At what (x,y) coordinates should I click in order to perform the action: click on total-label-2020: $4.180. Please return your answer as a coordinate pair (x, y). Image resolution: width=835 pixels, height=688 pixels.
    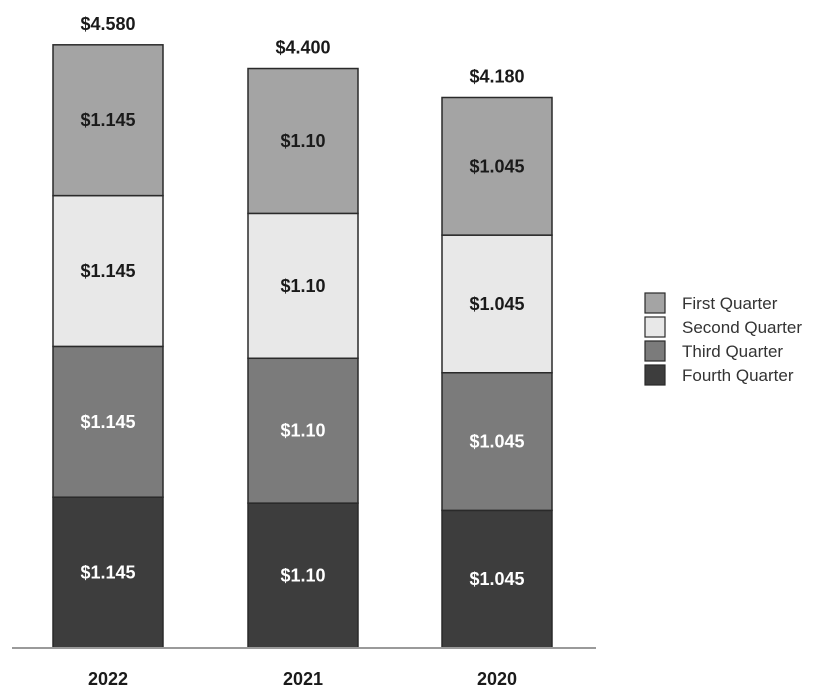
    Looking at the image, I should click on (496, 76).